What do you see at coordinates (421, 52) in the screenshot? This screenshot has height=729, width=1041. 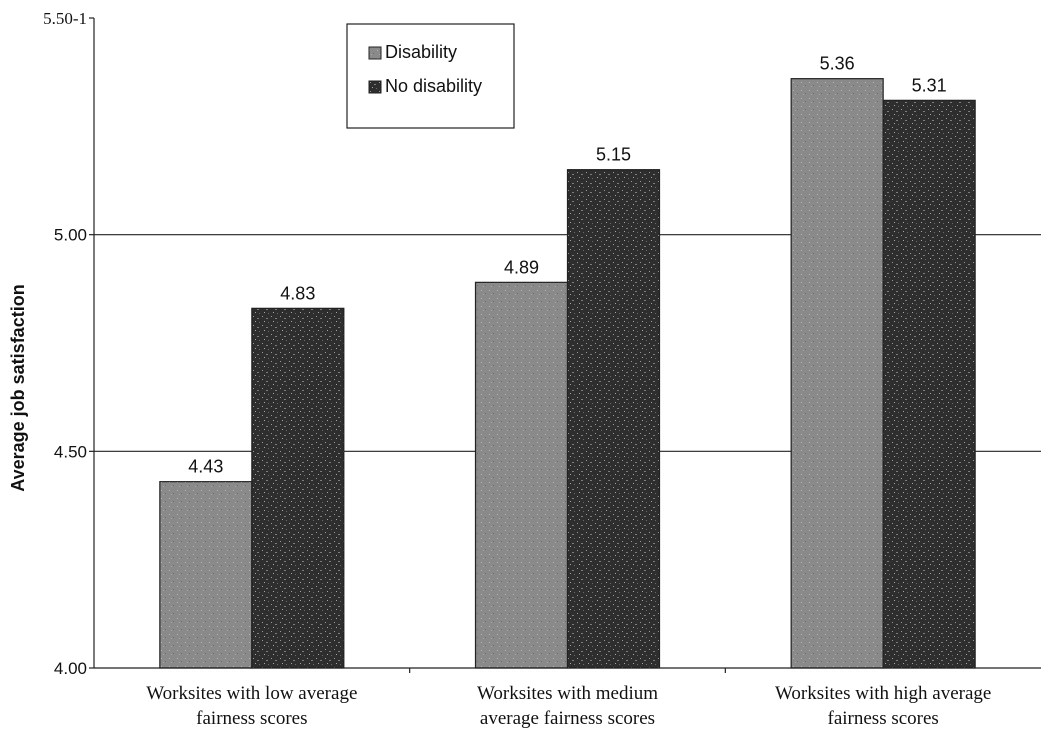 I see `legend-label: Disability` at bounding box center [421, 52].